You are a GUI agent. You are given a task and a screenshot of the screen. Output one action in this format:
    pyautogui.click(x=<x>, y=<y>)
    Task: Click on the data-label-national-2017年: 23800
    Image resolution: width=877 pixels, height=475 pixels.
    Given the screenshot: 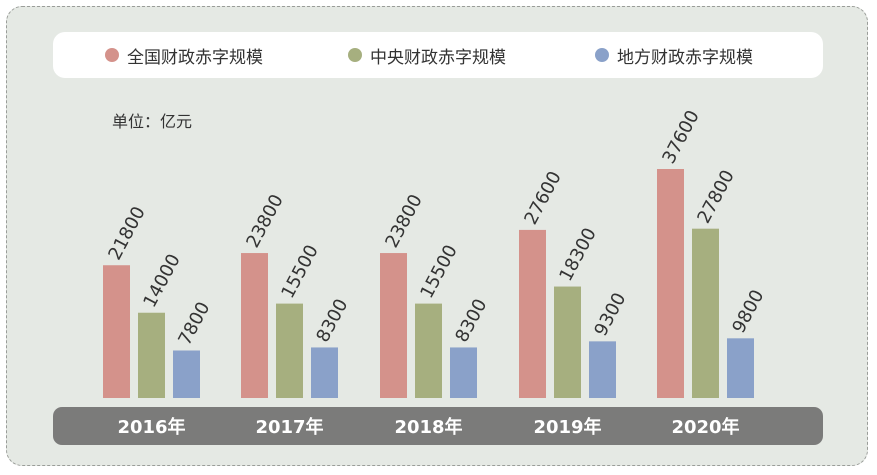 What is the action you would take?
    pyautogui.click(x=264, y=221)
    